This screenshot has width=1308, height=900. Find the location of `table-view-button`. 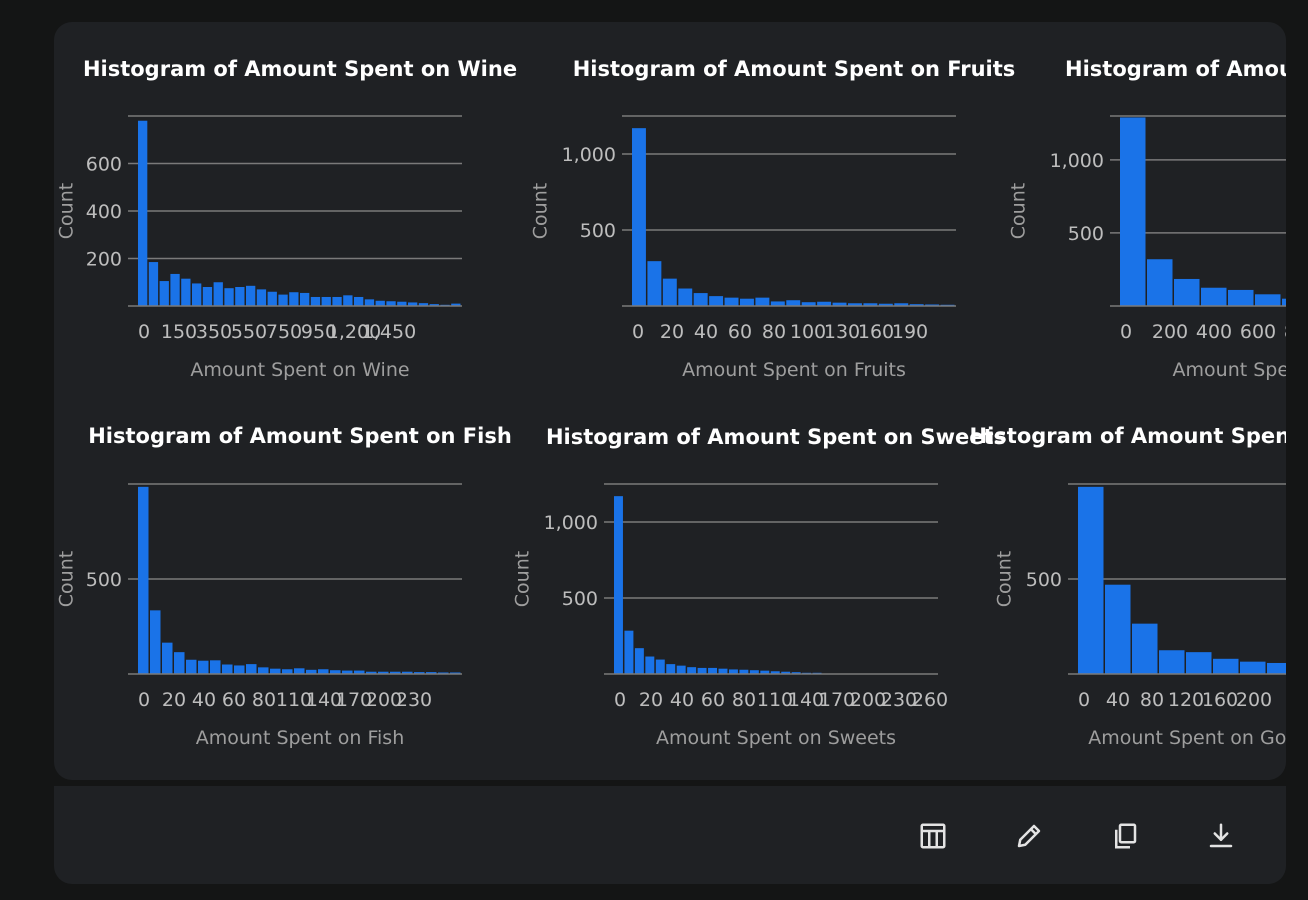

table-view-button is located at coordinates (933, 836).